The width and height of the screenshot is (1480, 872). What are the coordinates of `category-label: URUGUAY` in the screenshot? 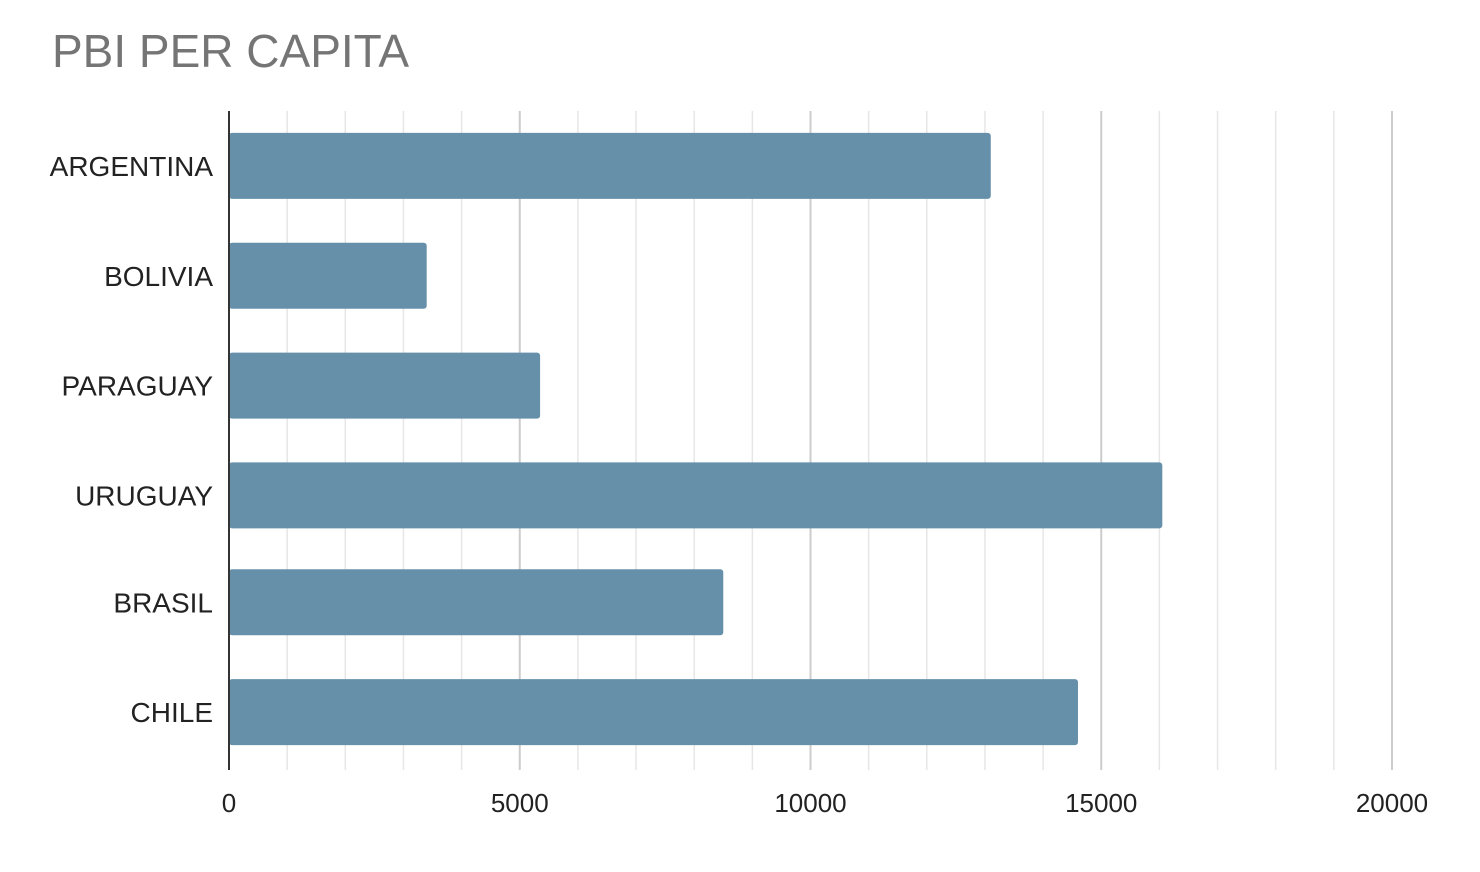 It's located at (144, 495).